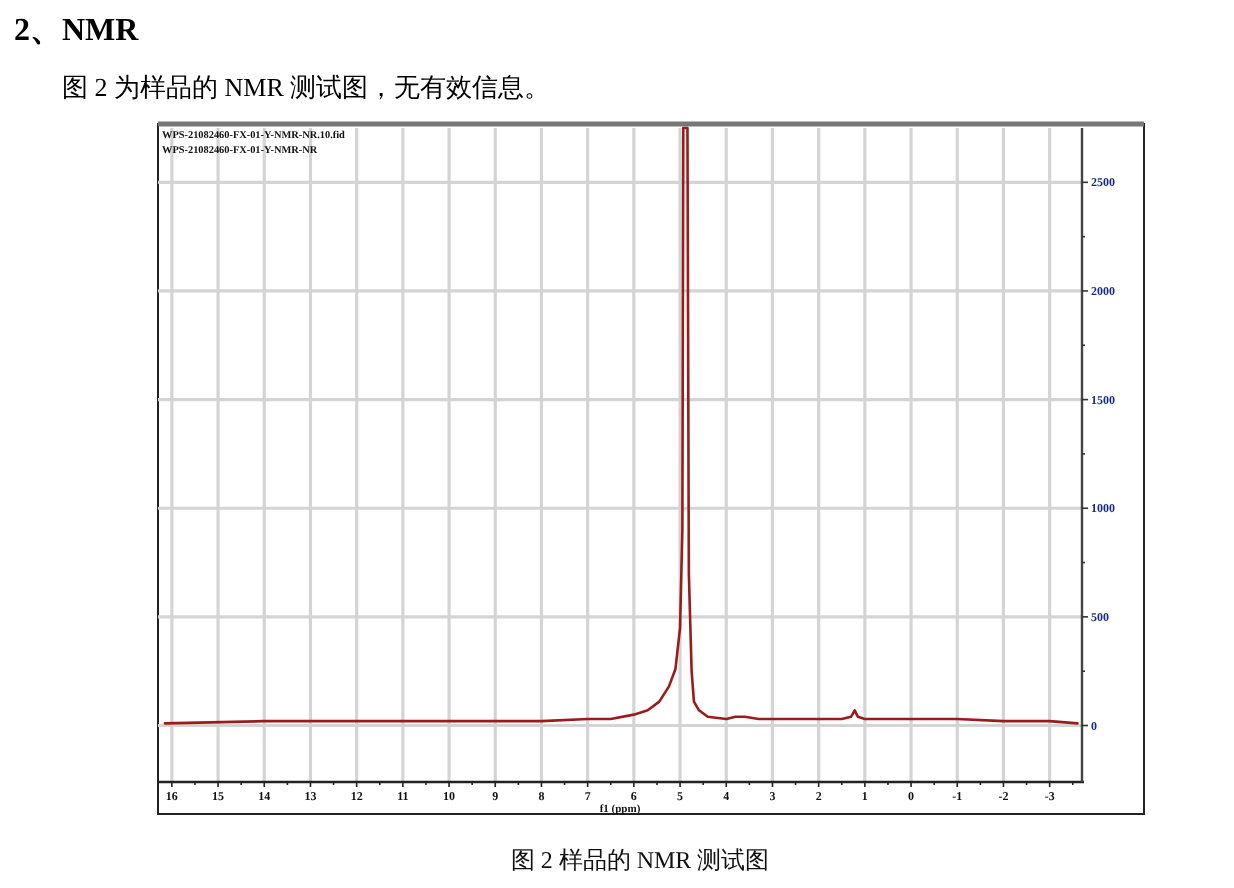 The image size is (1234, 888). Describe the element at coordinates (77, 31) in the screenshot. I see `chart-title: 2、NMR` at that location.